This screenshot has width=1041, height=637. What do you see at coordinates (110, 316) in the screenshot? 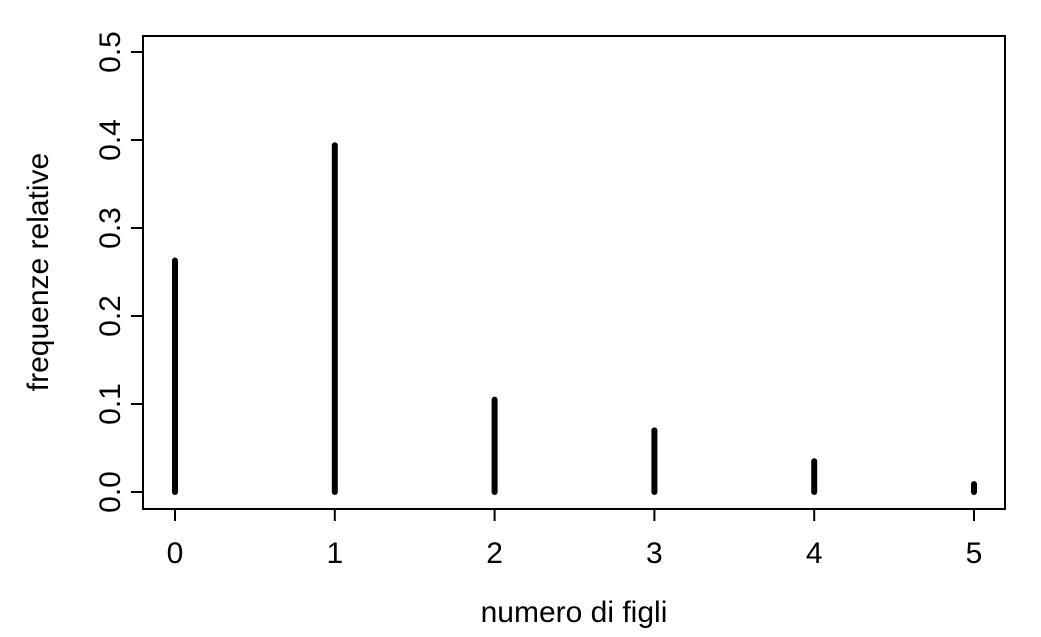
I see `y-tick-label: 0.2` at bounding box center [110, 316].